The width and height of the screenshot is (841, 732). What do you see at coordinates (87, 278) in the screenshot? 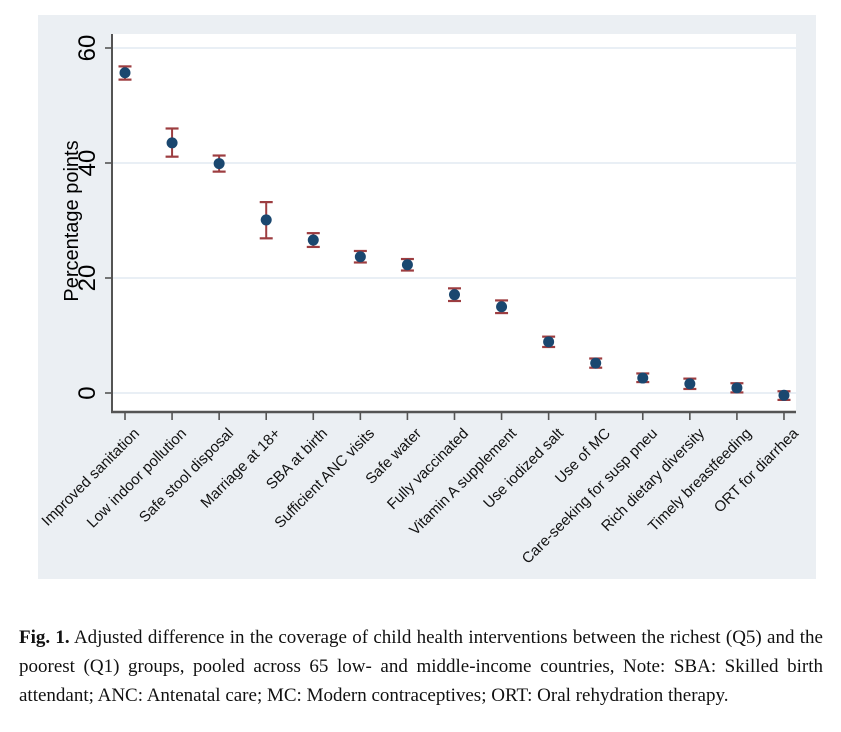
I see `y-tick-label: 20` at bounding box center [87, 278].